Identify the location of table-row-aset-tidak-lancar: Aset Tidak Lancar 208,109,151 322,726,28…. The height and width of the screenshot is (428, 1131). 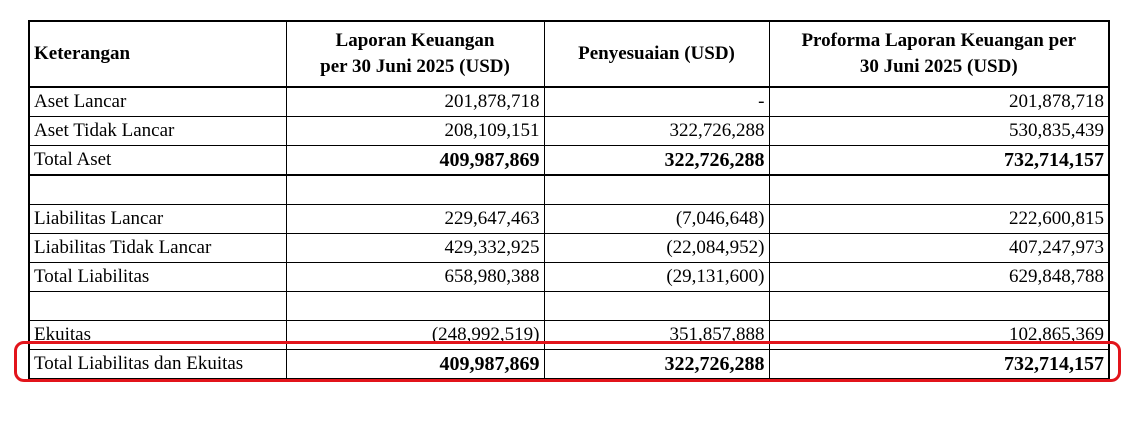
(569, 131).